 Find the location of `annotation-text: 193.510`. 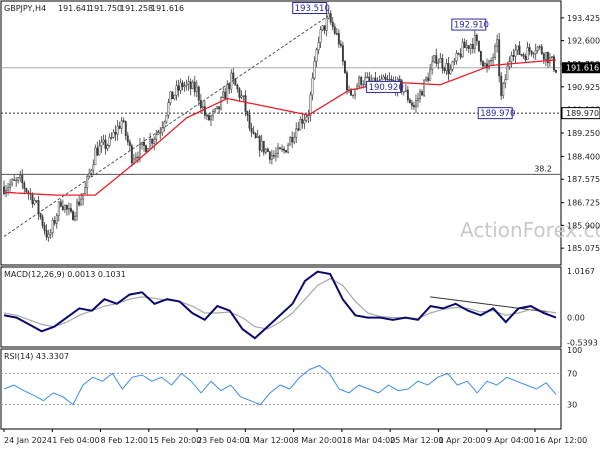

annotation-text: 193.510 is located at coordinates (312, 9).